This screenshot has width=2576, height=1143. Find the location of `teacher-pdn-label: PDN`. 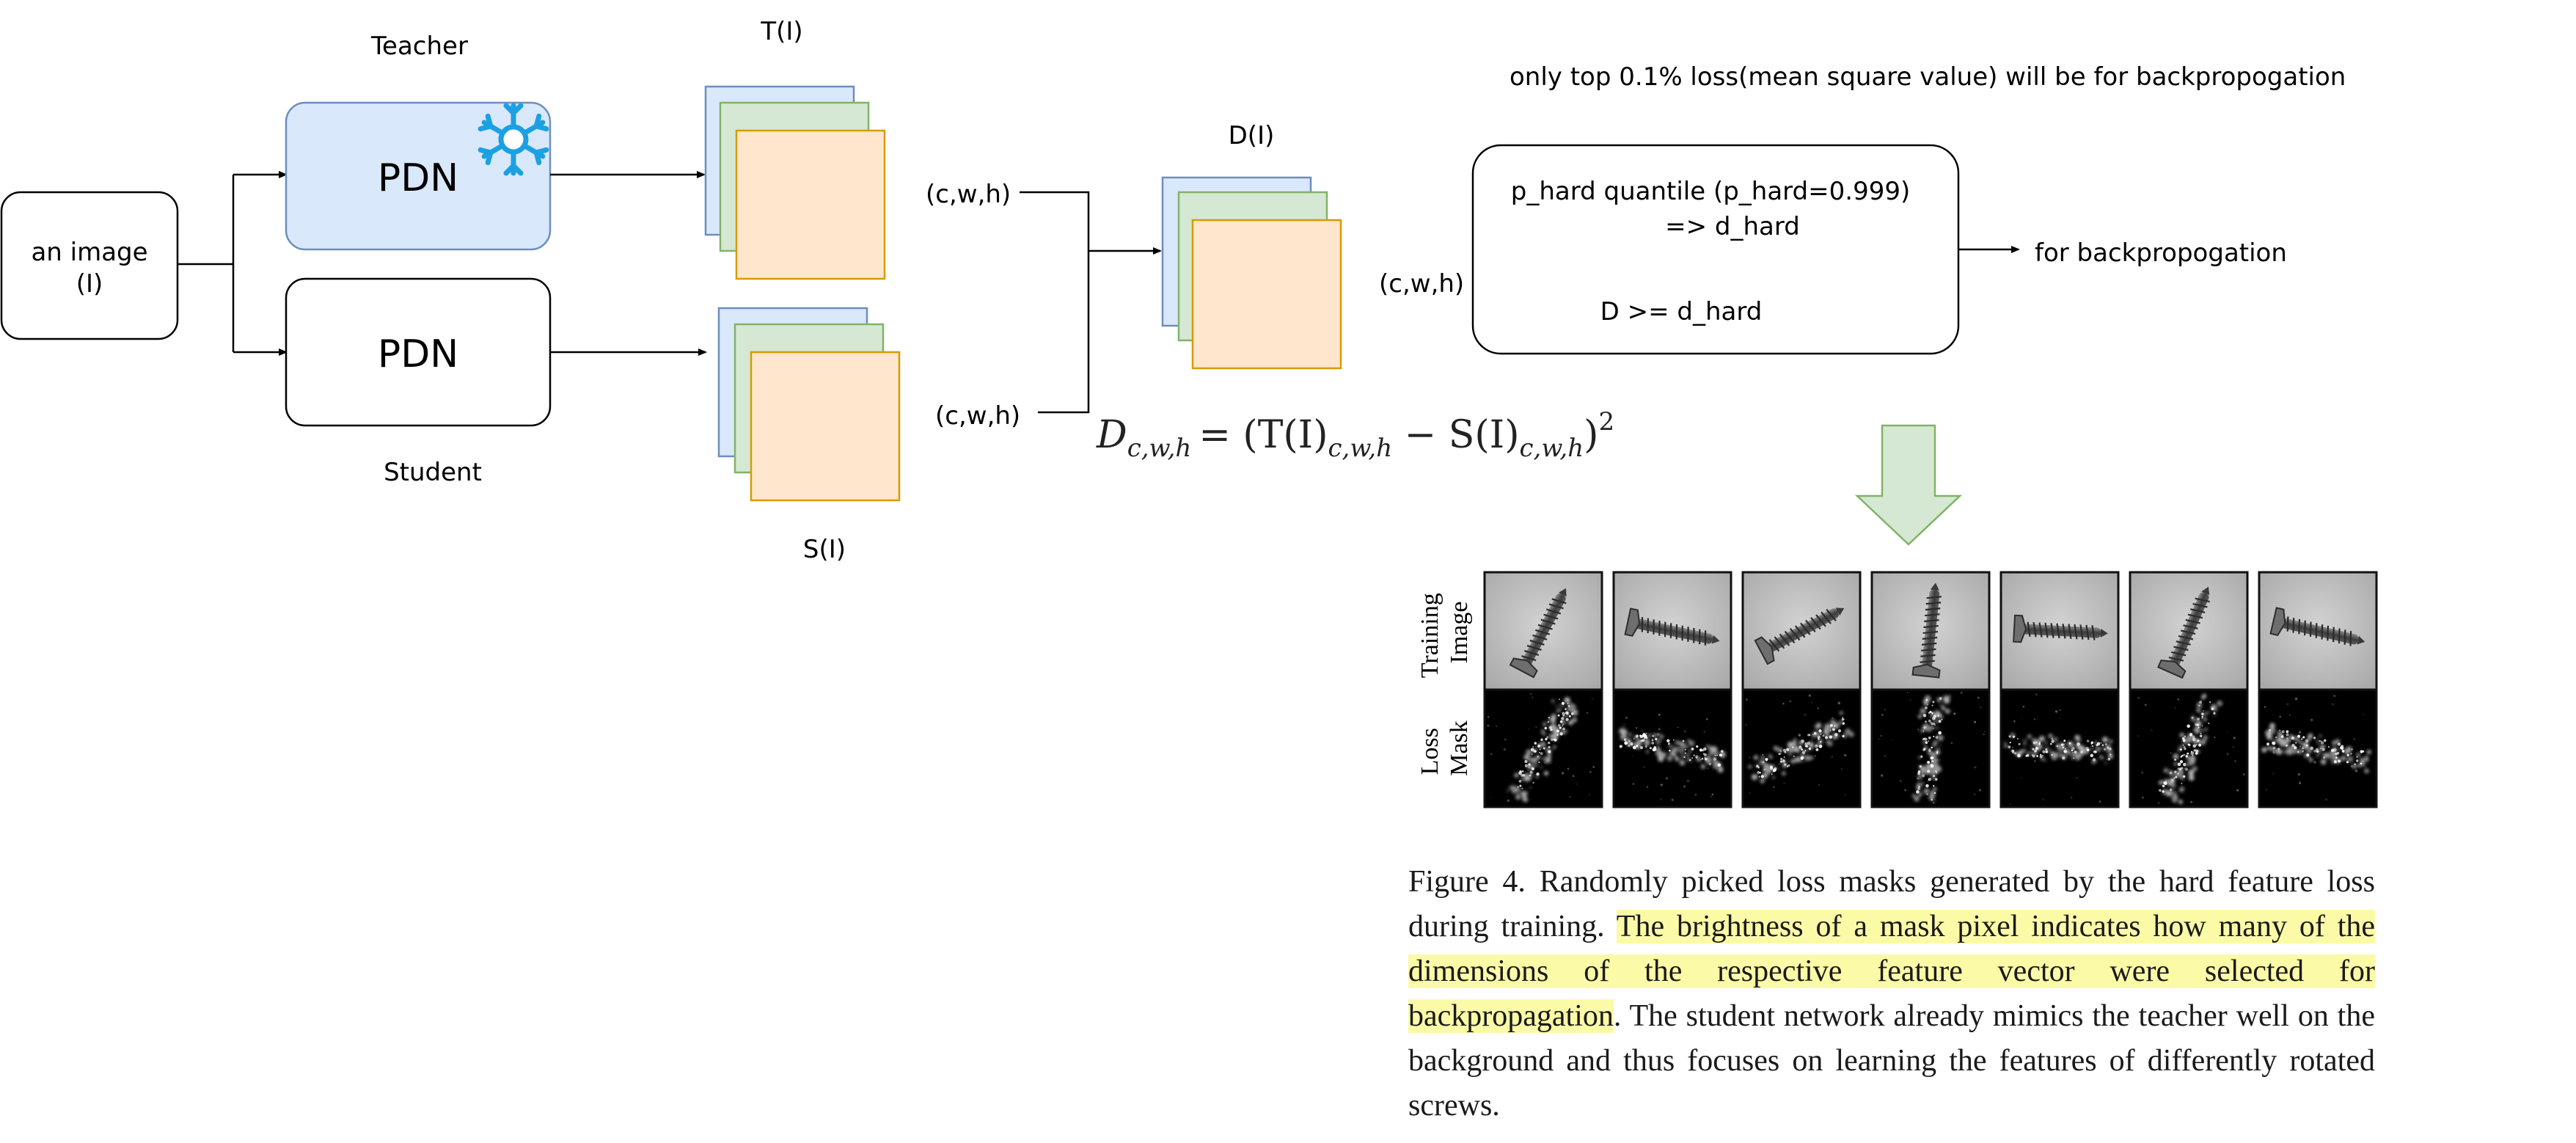

teacher-pdn-label: PDN is located at coordinates (418, 178).